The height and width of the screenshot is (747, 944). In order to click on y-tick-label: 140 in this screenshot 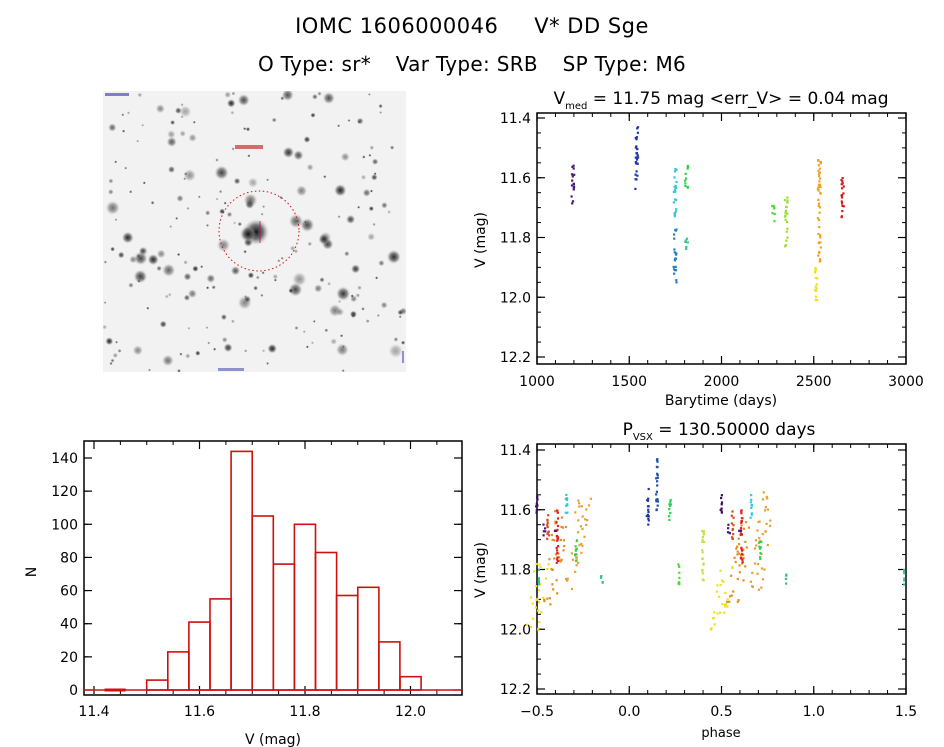, I will do `click(64, 459)`.